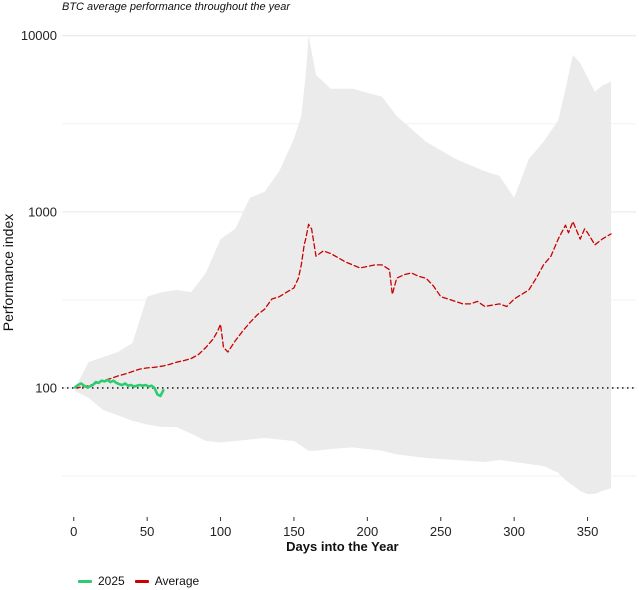 The width and height of the screenshot is (639, 590). I want to click on legend-swatch-average, so click(141, 581).